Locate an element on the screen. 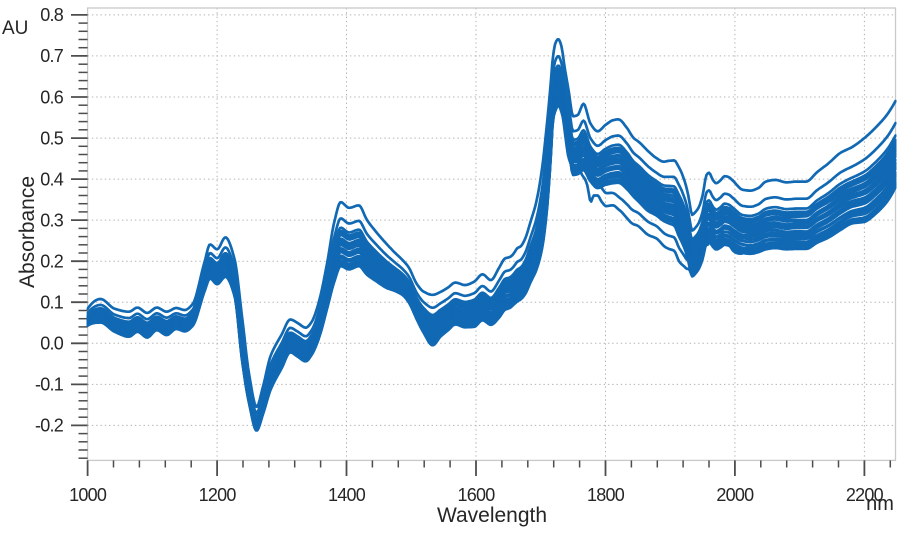  svg-text: Wavelength is located at coordinates (492, 515).